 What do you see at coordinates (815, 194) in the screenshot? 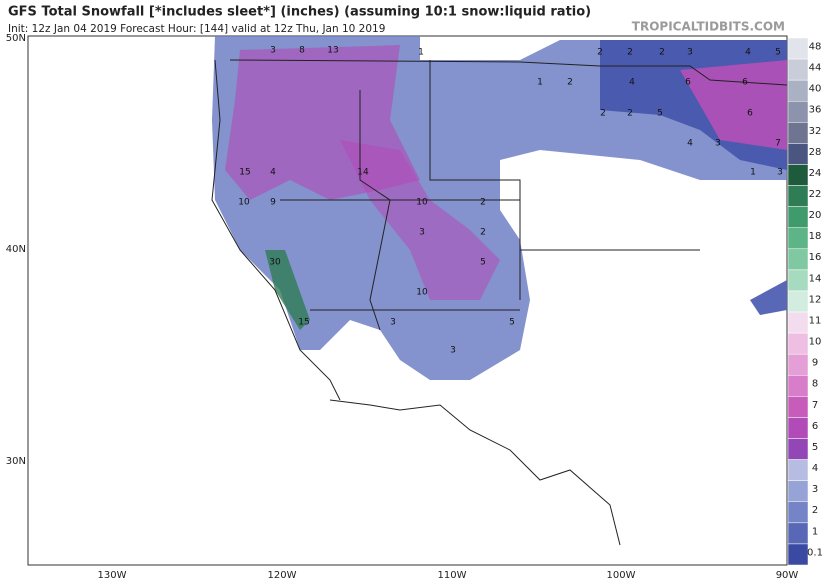
I see `colorbar-label: 22` at bounding box center [815, 194].